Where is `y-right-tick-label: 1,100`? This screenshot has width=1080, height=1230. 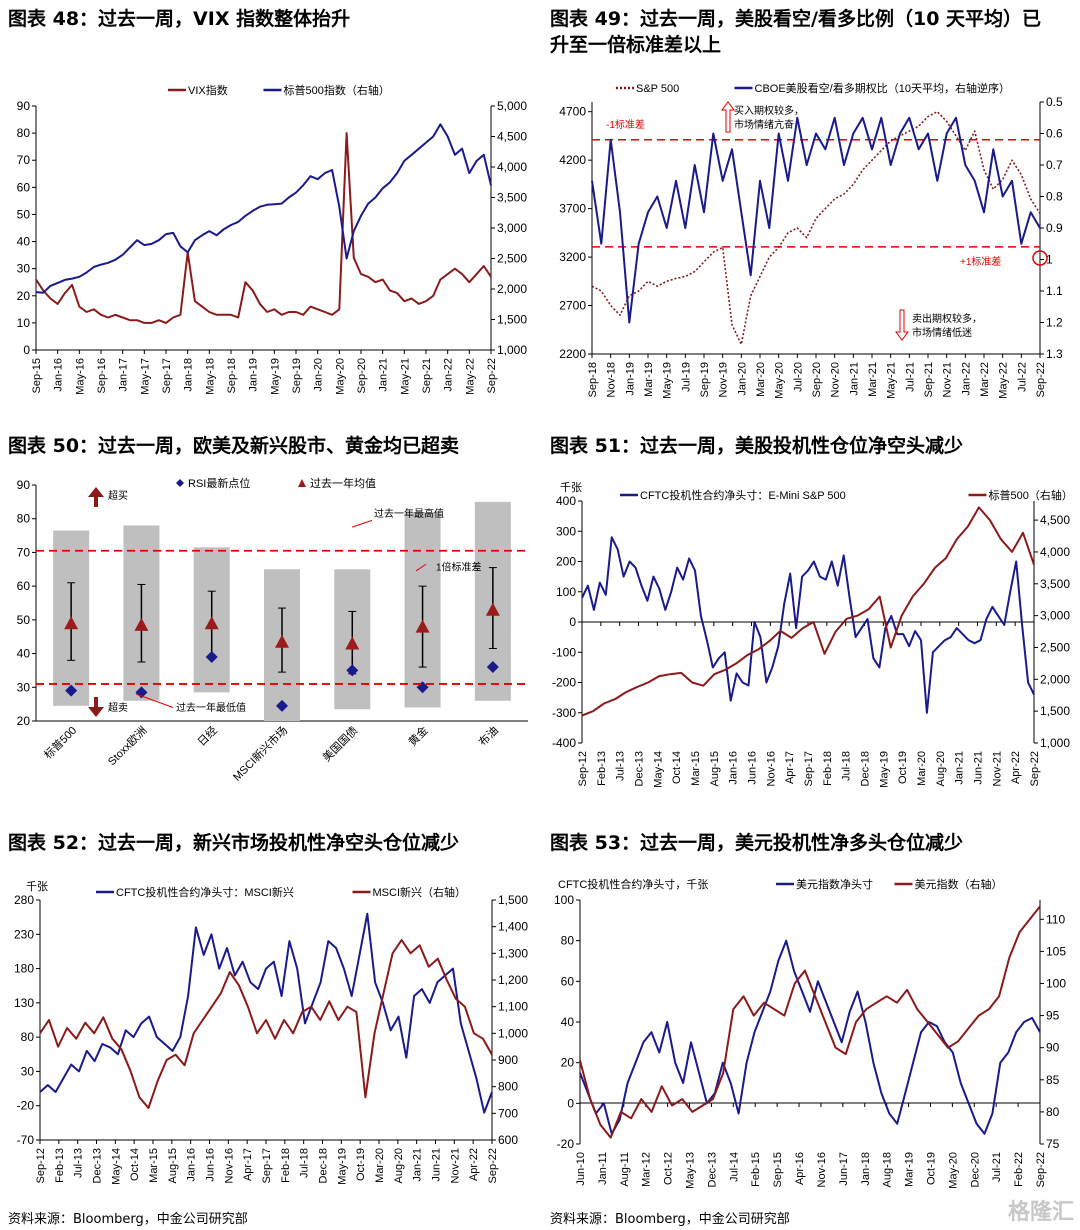
y-right-tick-label: 1,100 is located at coordinates (513, 1007).